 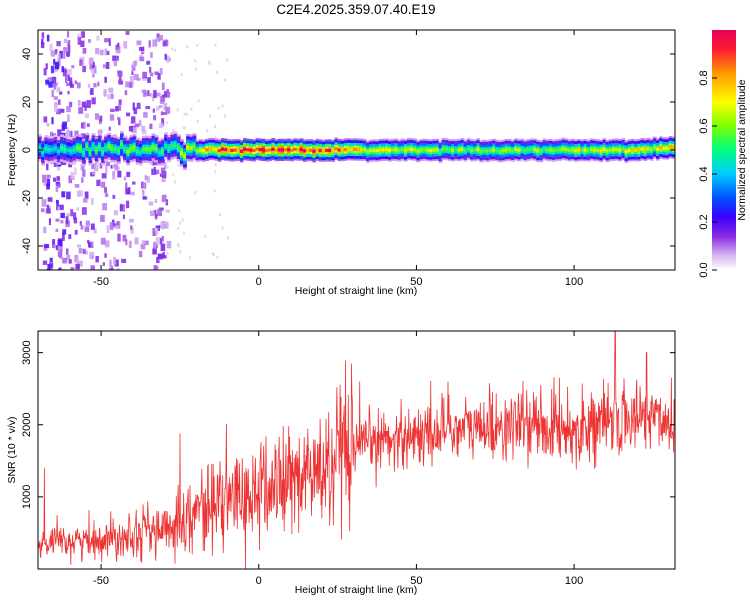 What do you see at coordinates (27, 102) in the screenshot?
I see `y-tick-label: 20` at bounding box center [27, 102].